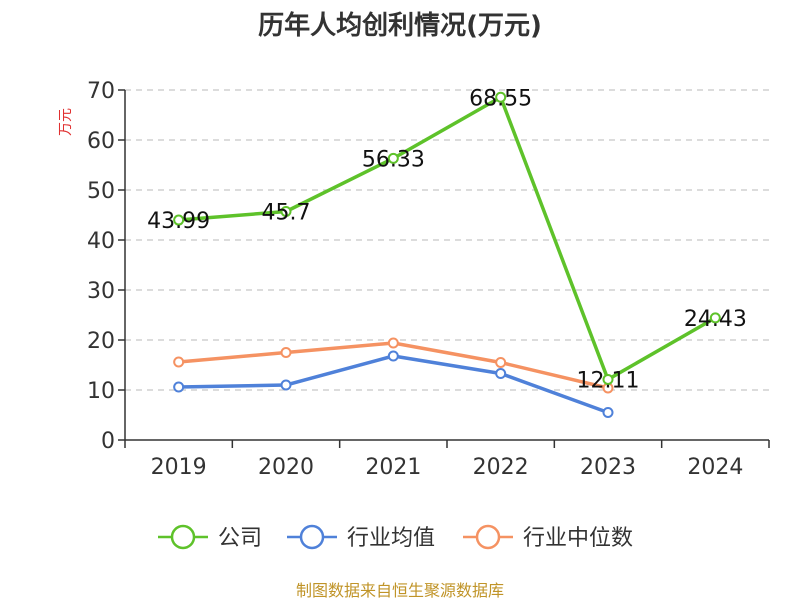  I want to click on y-tick-label: 0, so click(108, 441).